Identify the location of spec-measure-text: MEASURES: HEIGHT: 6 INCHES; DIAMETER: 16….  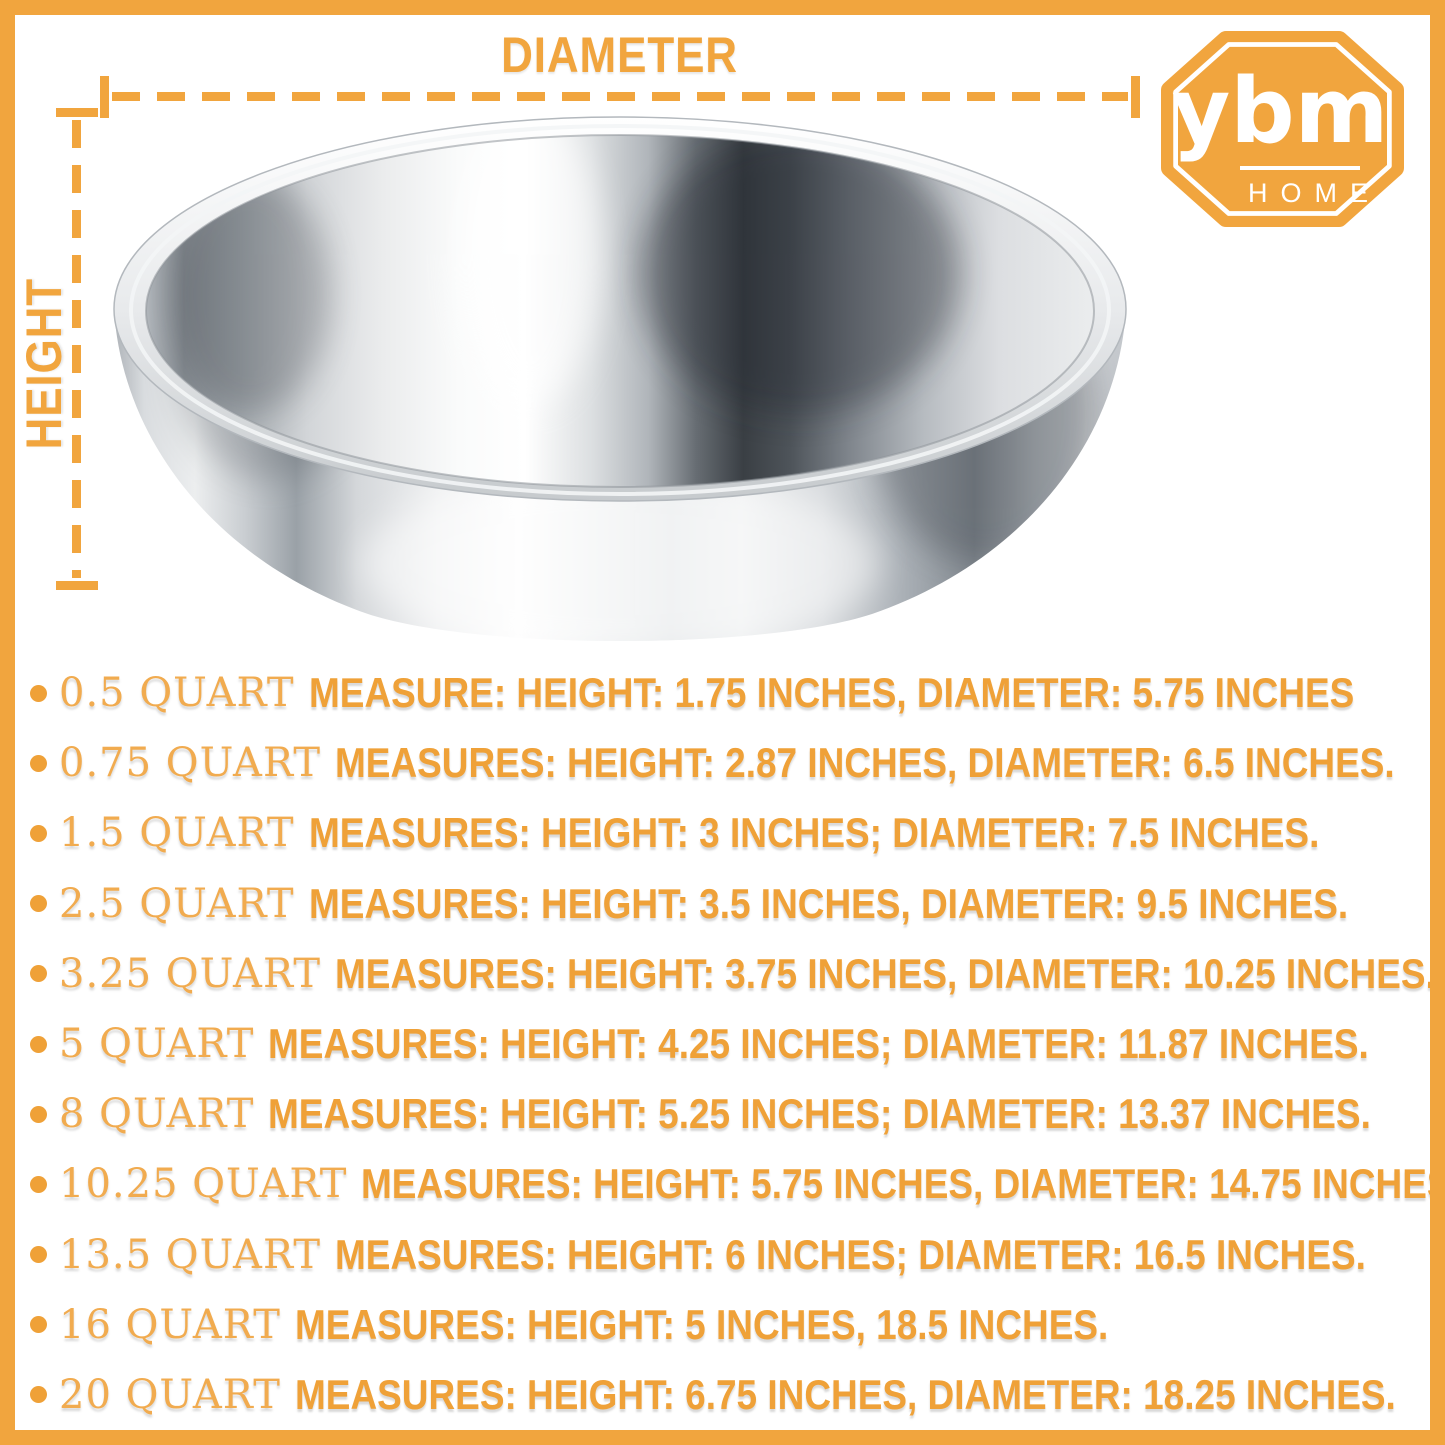
(850, 1254).